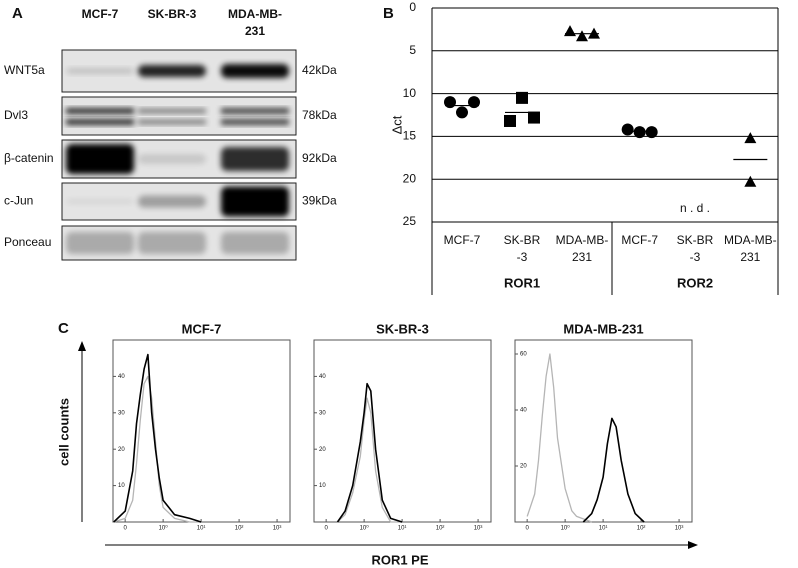 This screenshot has width=798, height=568. Describe the element at coordinates (522, 240) in the screenshot. I see `x-tick-label: SK-BR` at that location.